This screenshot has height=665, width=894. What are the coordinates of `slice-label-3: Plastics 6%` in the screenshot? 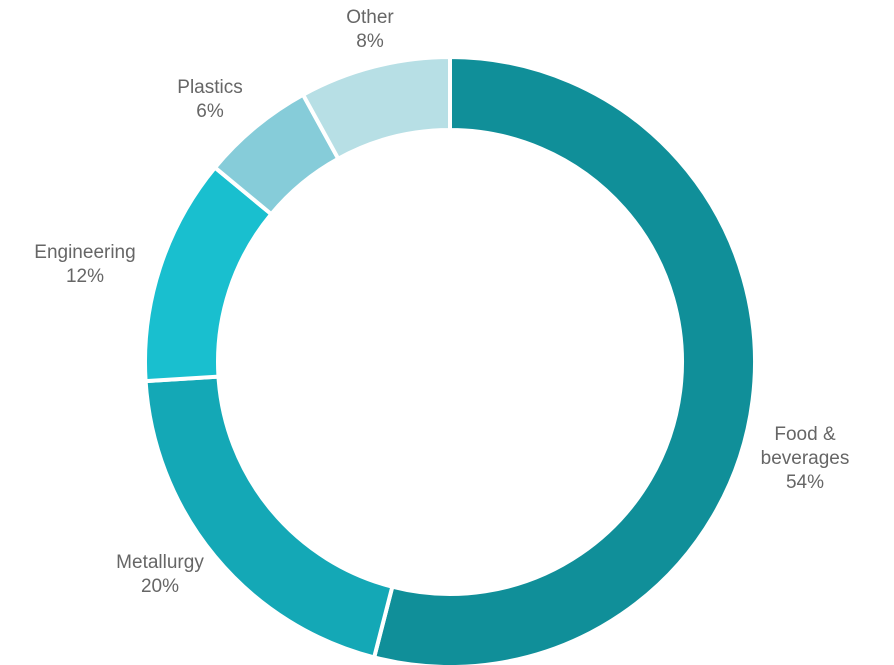 It's located at (209, 99).